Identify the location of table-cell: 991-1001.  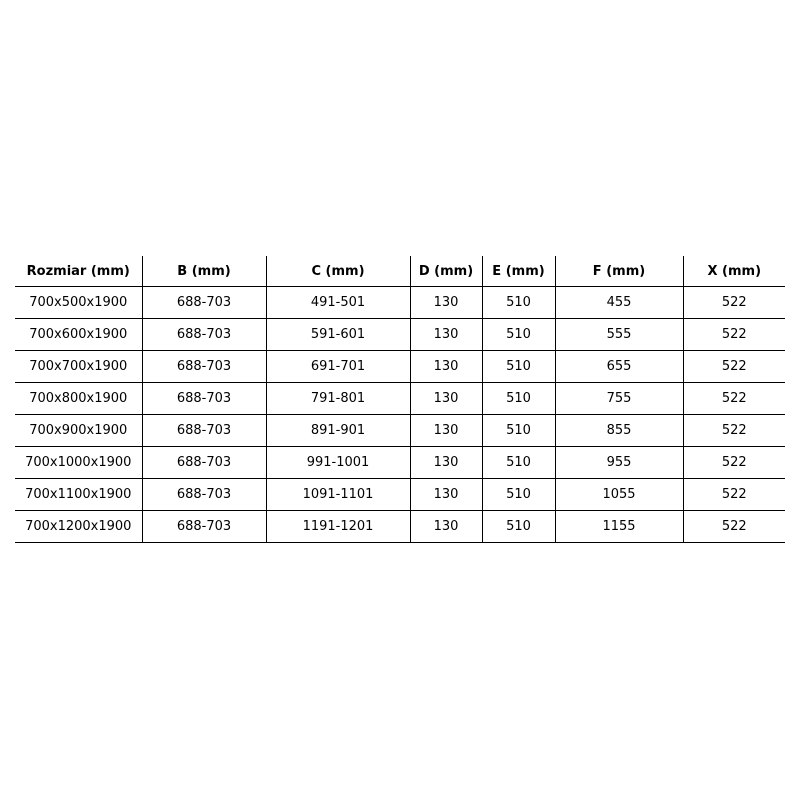
(337, 462).